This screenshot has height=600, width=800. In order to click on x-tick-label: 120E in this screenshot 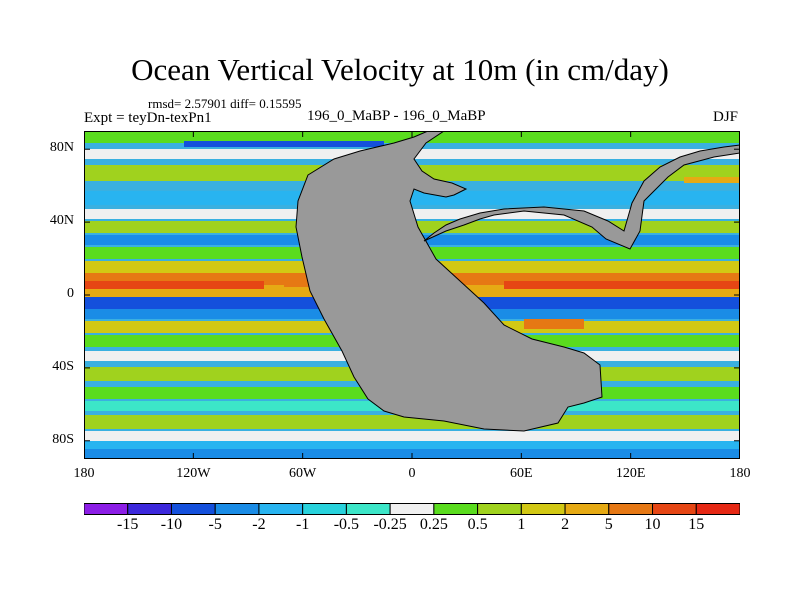, I will do `click(630, 473)`.